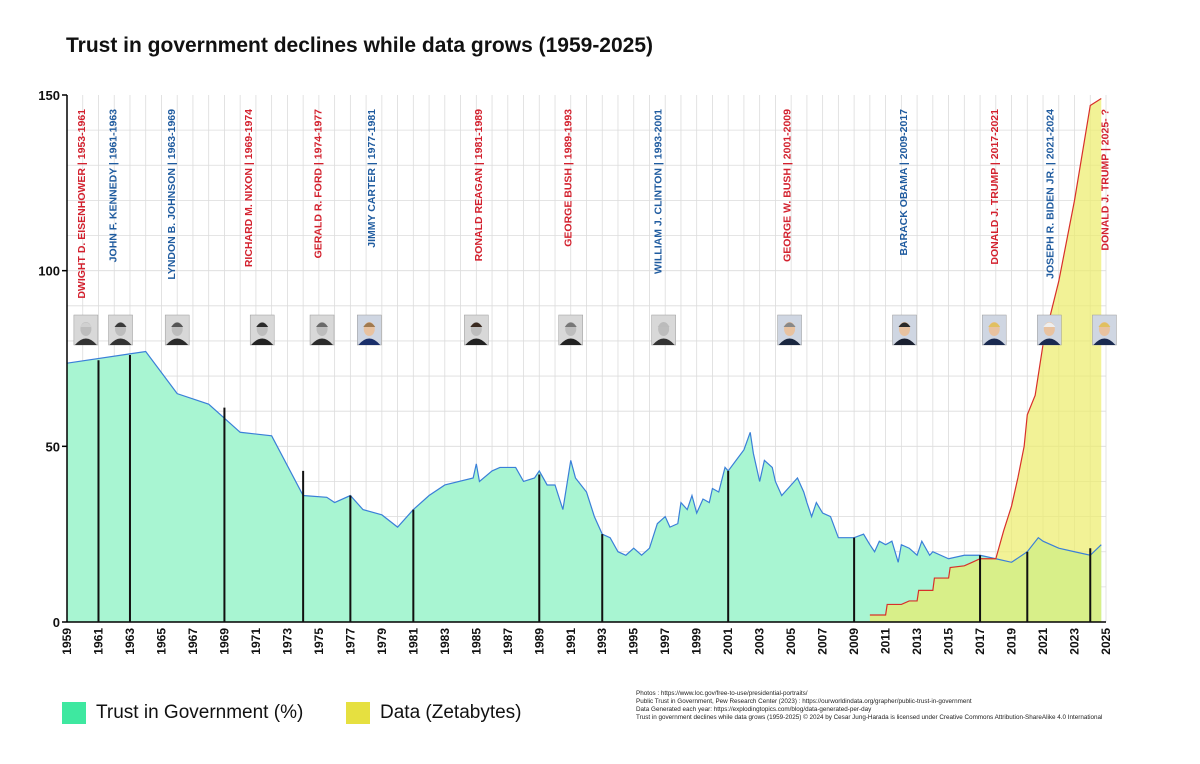  I want to click on president-label: LYNDON B. JOHNSON | 1963-1969, so click(172, 194).